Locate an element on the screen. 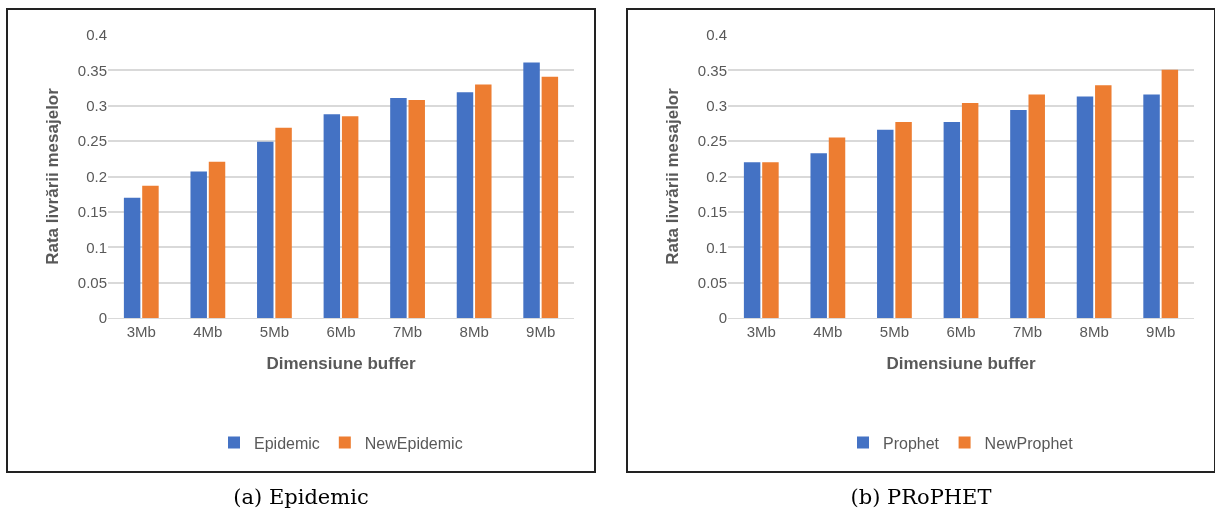  text: (a) Epidemic is located at coordinates (301, 497).